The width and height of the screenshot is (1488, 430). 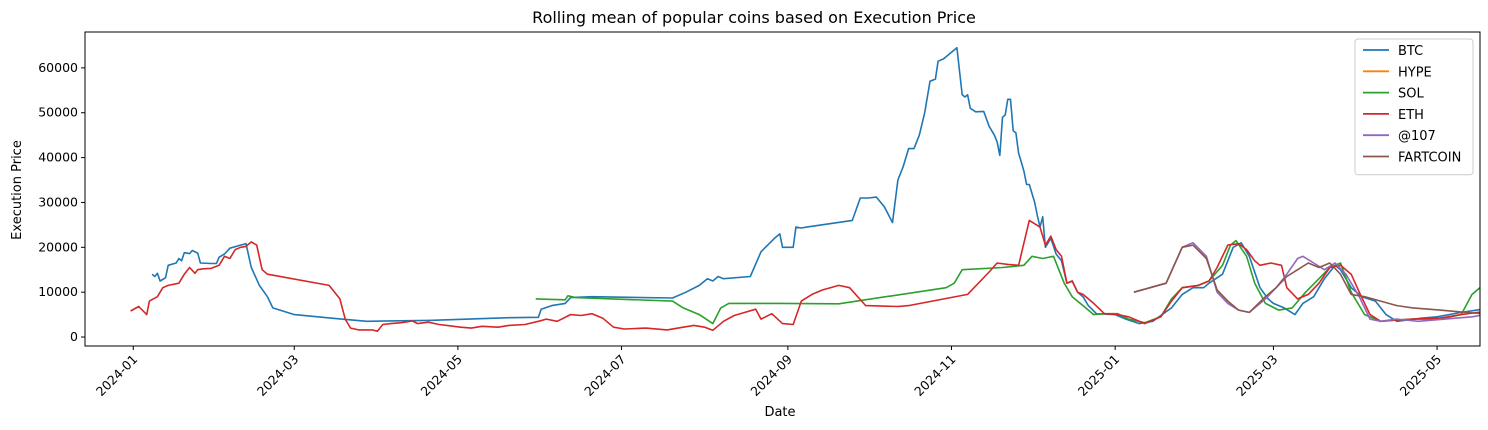 I want to click on x-tick-label: 2024-09, so click(x=771, y=375).